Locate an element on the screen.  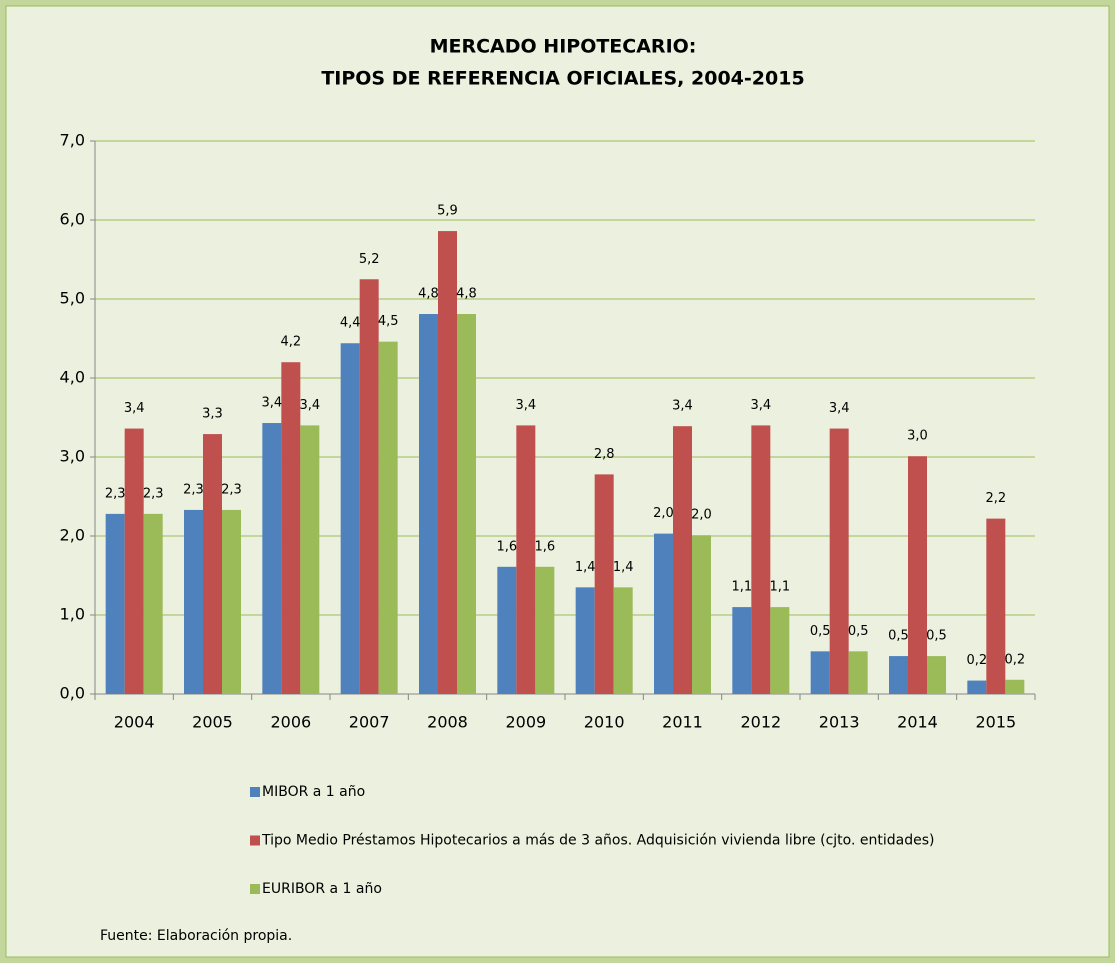
y-tick-label: 5,0 is located at coordinates (72, 298).